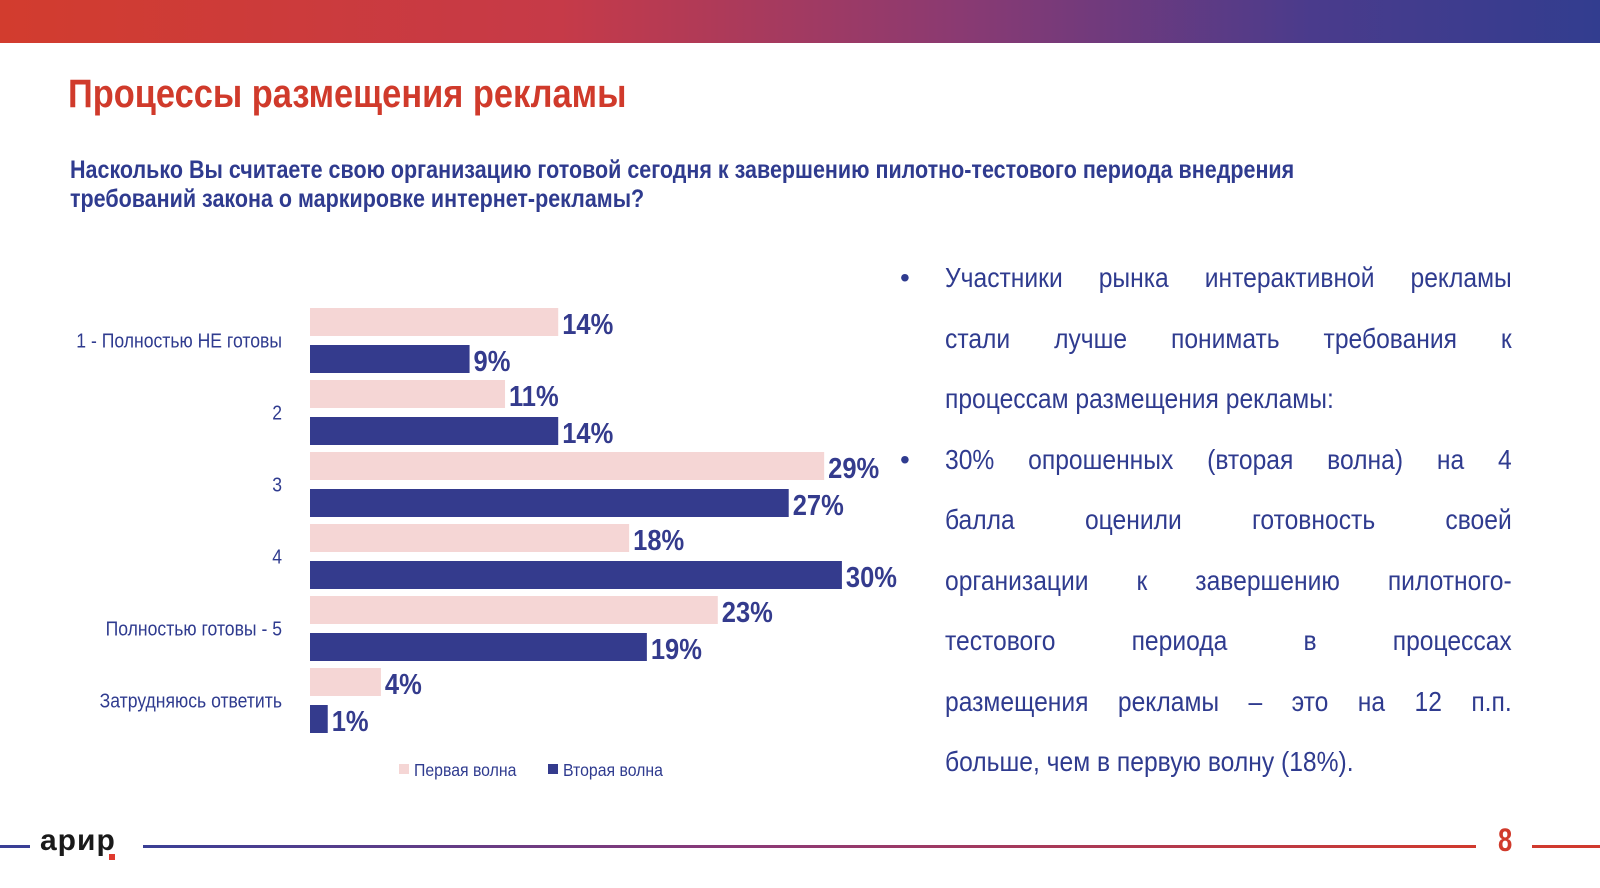 This screenshot has width=1600, height=888. I want to click on finding-2-line: тестового периода в процессах, so click(1228, 640).